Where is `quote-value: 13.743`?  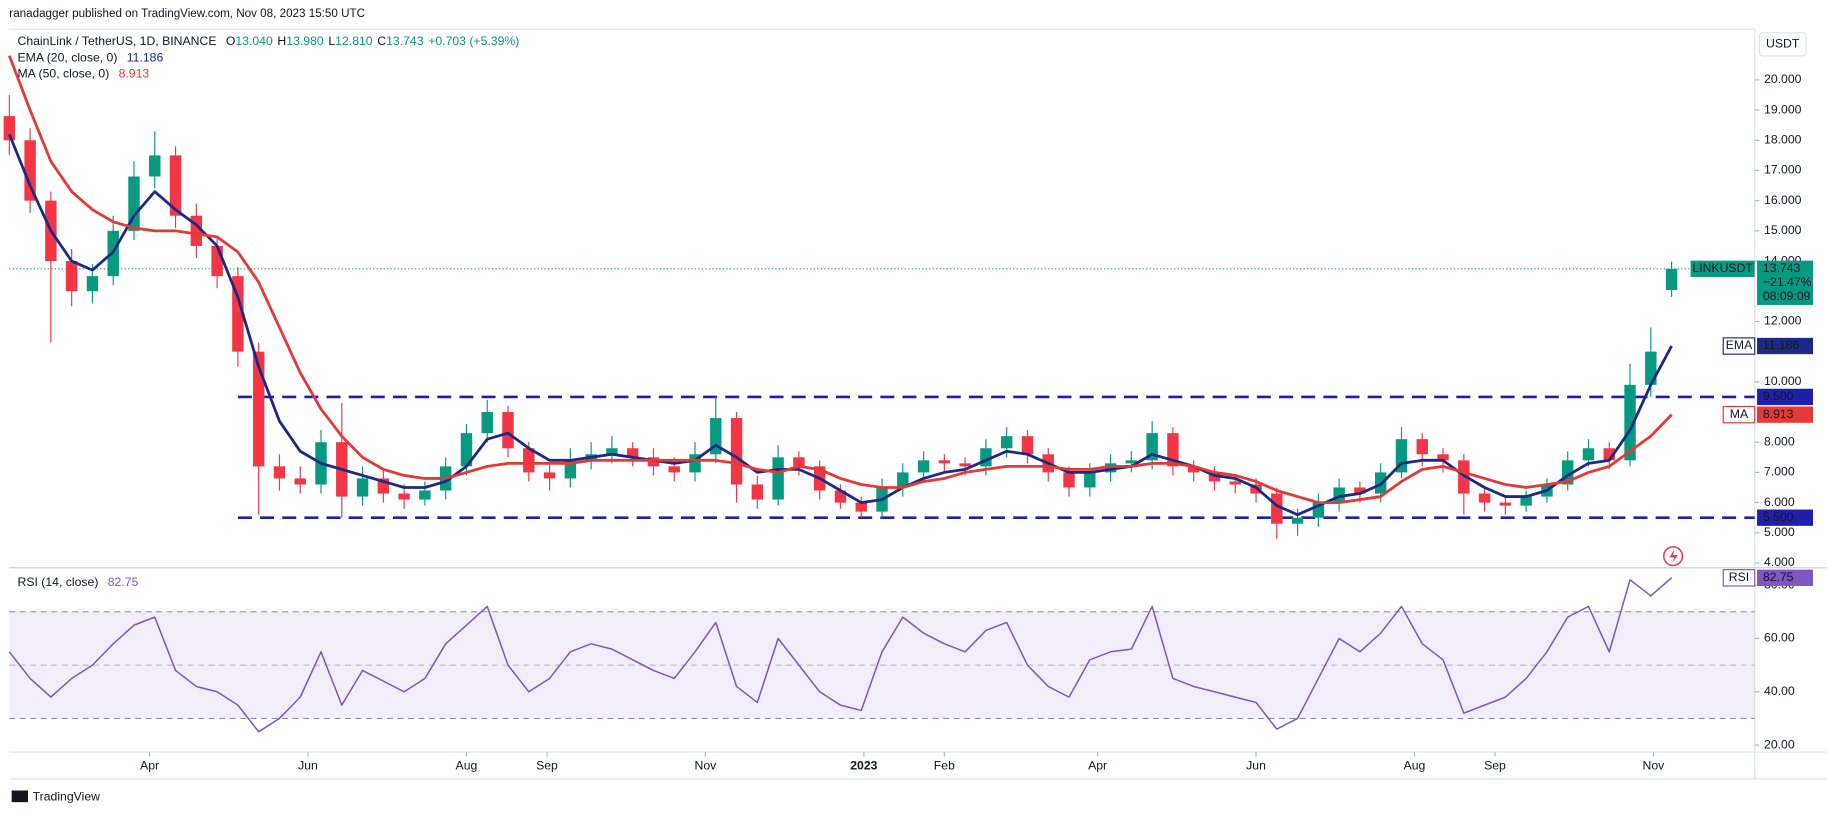
quote-value: 13.743 is located at coordinates (405, 41).